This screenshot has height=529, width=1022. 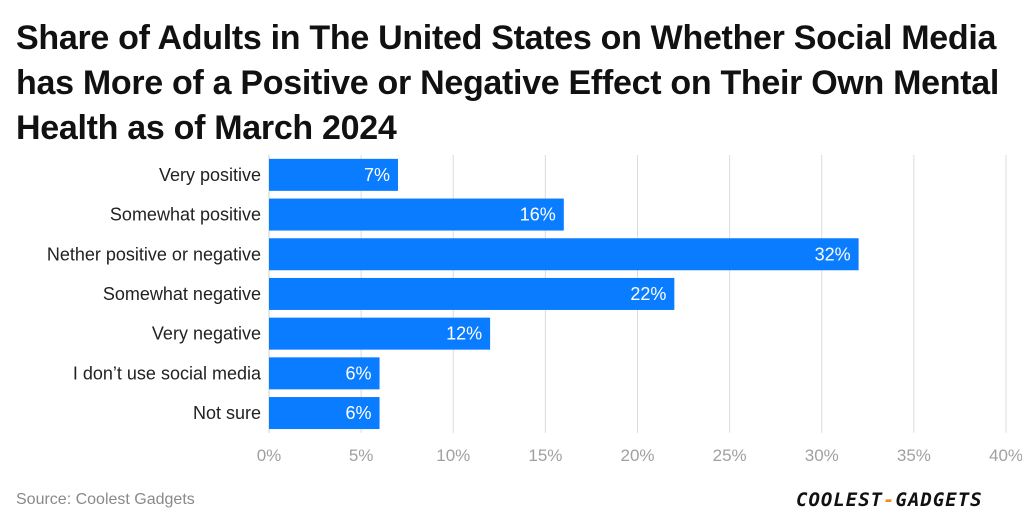 What do you see at coordinates (833, 254) in the screenshot?
I see `value-label: 32%` at bounding box center [833, 254].